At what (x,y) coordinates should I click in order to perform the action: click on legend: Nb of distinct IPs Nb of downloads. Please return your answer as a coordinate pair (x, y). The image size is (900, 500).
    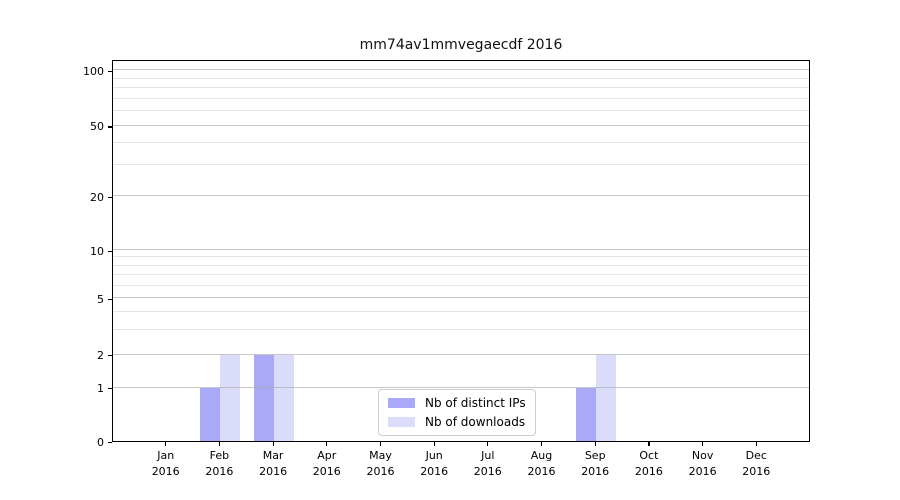
    Looking at the image, I should click on (457, 412).